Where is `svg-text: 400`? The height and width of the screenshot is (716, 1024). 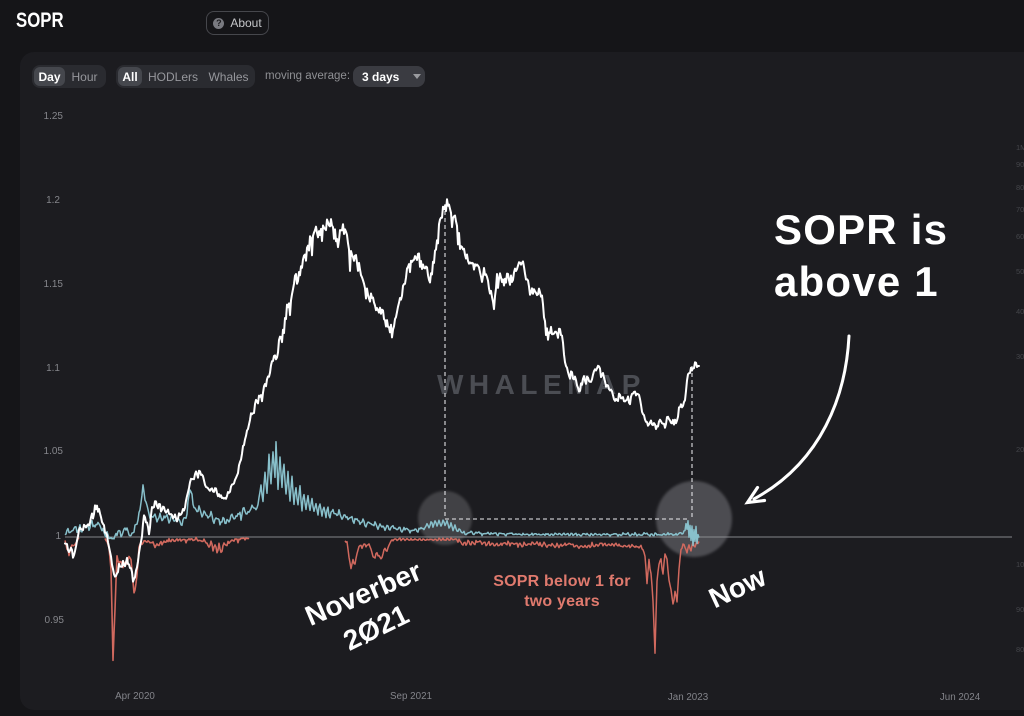 svg-text: 400 is located at coordinates (1020, 311).